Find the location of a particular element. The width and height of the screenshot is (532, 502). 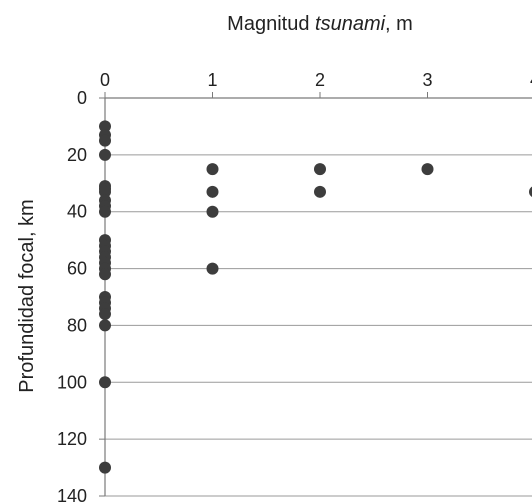

y-tick-label: 40 is located at coordinates (77, 212).